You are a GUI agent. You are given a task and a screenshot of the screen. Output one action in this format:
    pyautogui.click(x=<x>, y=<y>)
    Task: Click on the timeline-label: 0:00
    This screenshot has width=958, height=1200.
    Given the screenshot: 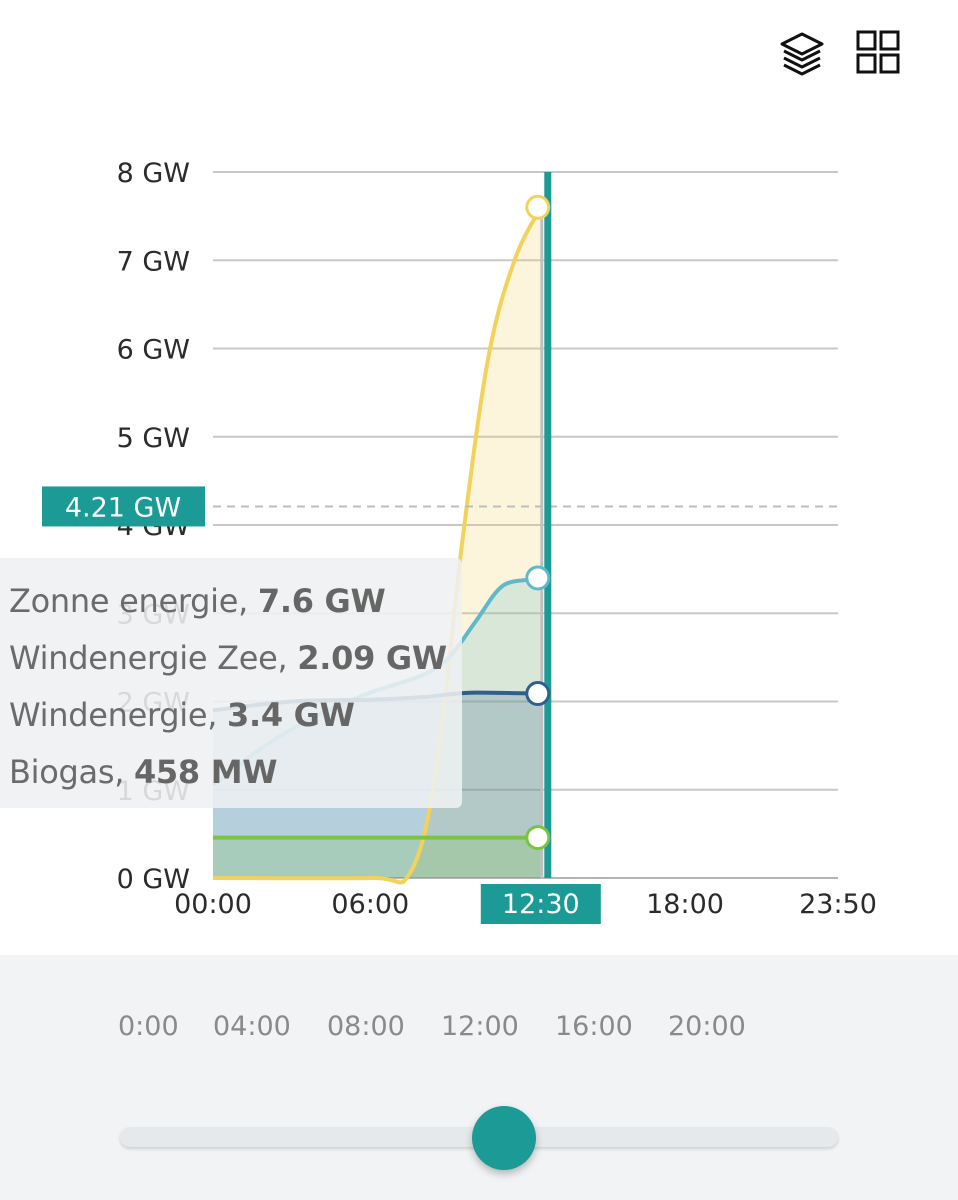 What is the action you would take?
    pyautogui.click(x=148, y=1026)
    